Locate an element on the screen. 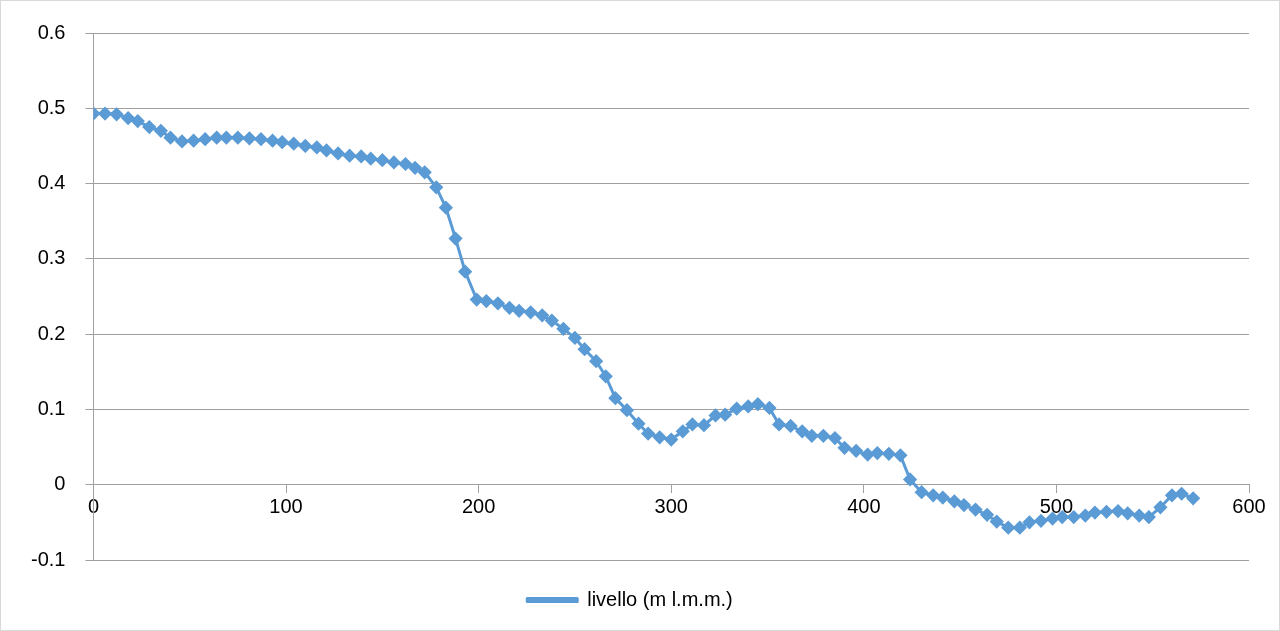 The height and width of the screenshot is (631, 1280). y-tick-label: 0.1 is located at coordinates (51, 407).